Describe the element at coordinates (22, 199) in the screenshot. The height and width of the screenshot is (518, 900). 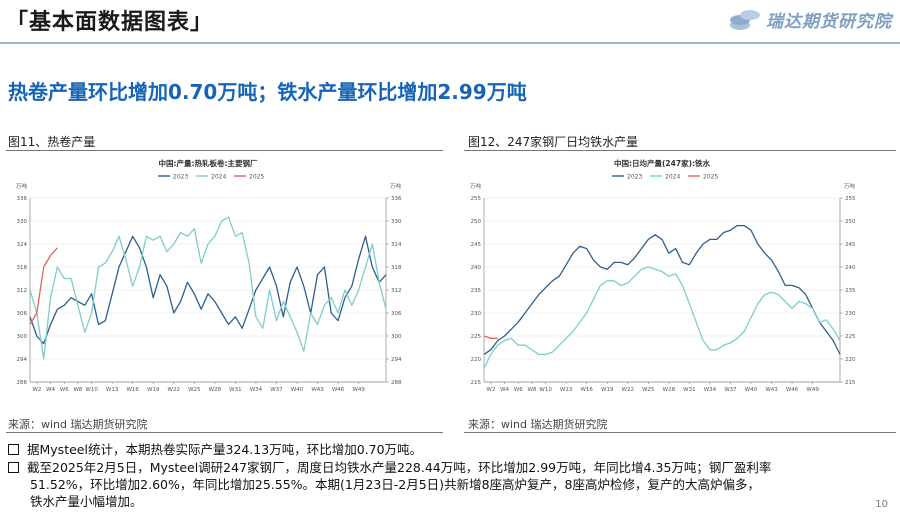
I see `y-tick-left: 336` at that location.